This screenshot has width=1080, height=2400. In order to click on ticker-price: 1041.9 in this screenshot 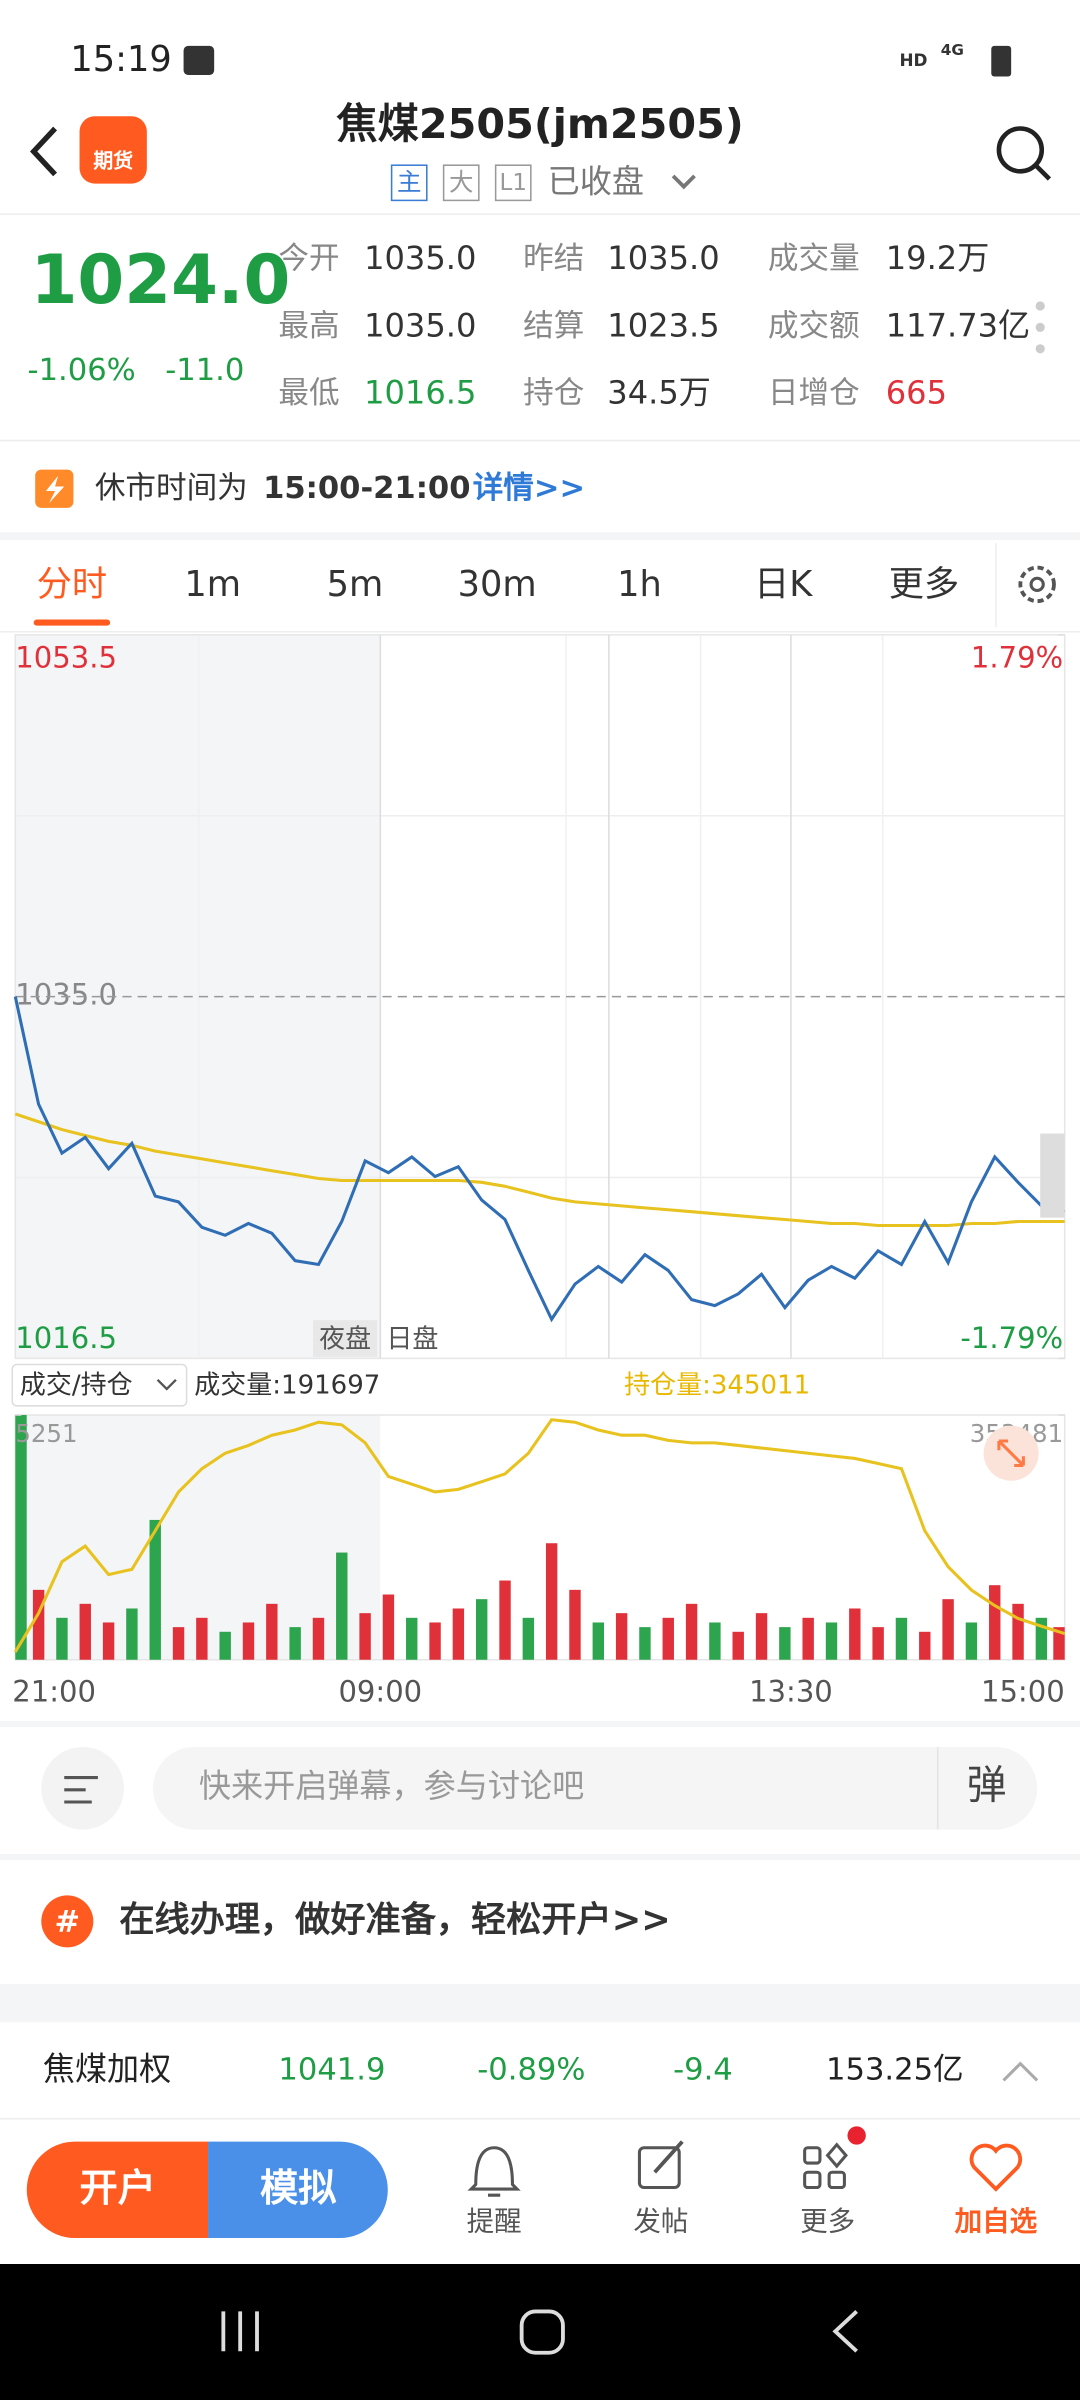, I will do `click(331, 2070)`.